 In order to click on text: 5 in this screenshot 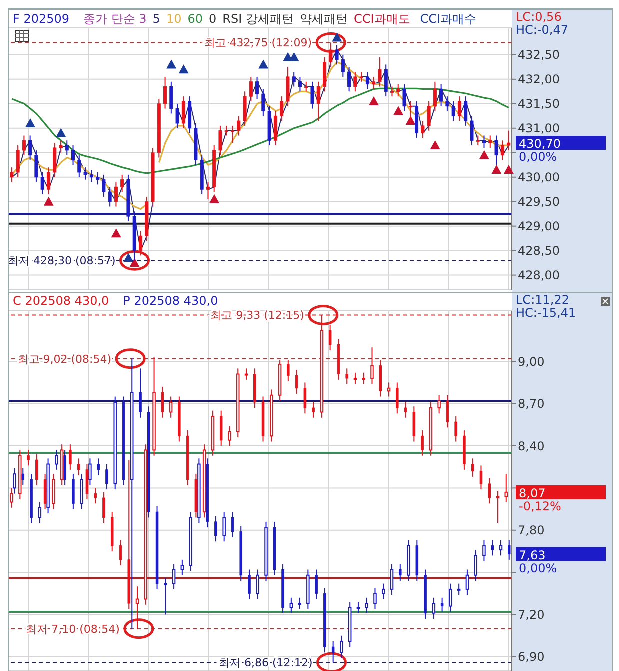, I will do `click(156, 19)`.